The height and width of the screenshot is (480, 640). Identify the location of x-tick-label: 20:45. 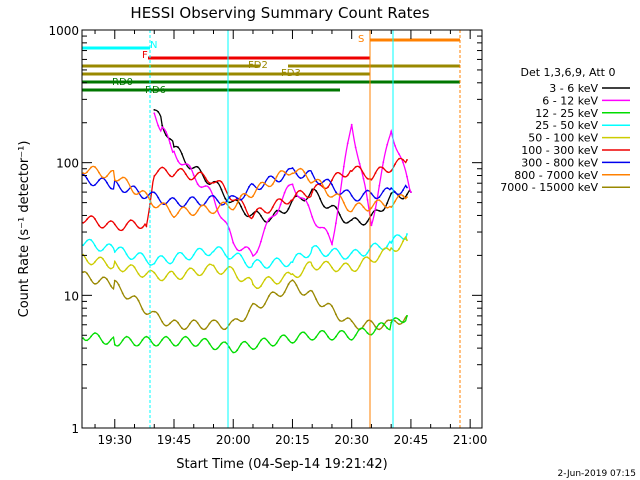
(411, 440).